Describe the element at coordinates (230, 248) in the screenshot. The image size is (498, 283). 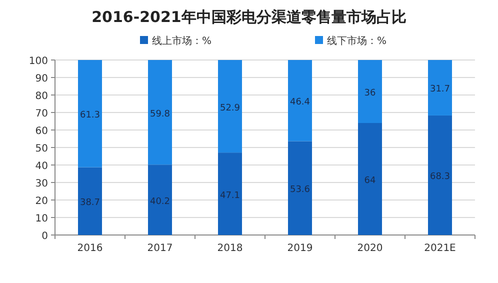
I see `x-tick-label: 2018` at that location.